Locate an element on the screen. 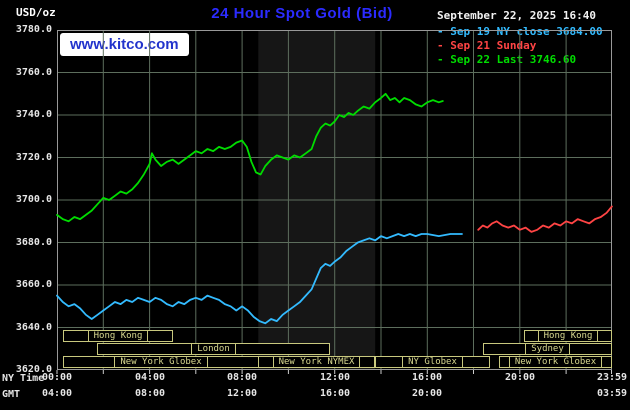  x-axis-tick-label-gmt: 08:00 is located at coordinates (150, 393).